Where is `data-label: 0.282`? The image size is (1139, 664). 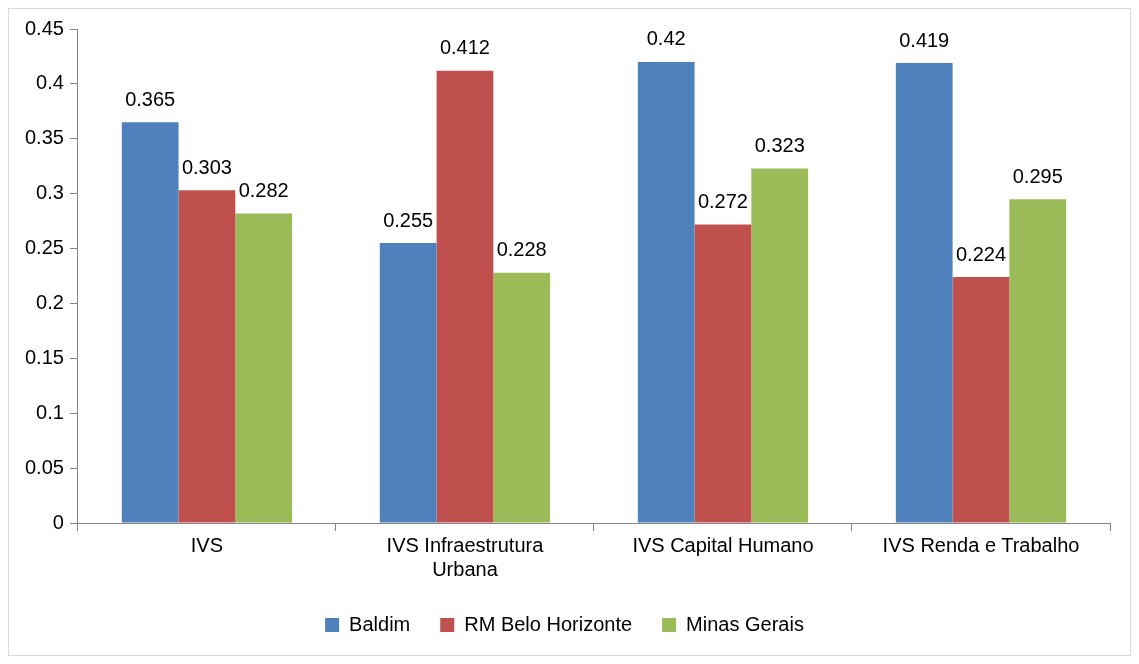 data-label: 0.282 is located at coordinates (263, 189).